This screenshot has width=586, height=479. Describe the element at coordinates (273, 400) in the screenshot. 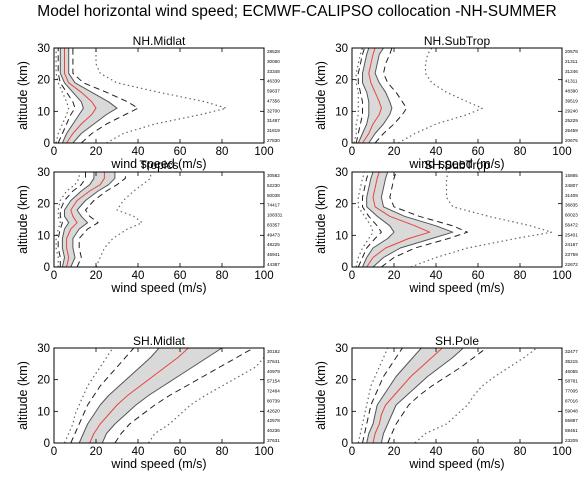

I see `sample-count-label: 80739` at that location.